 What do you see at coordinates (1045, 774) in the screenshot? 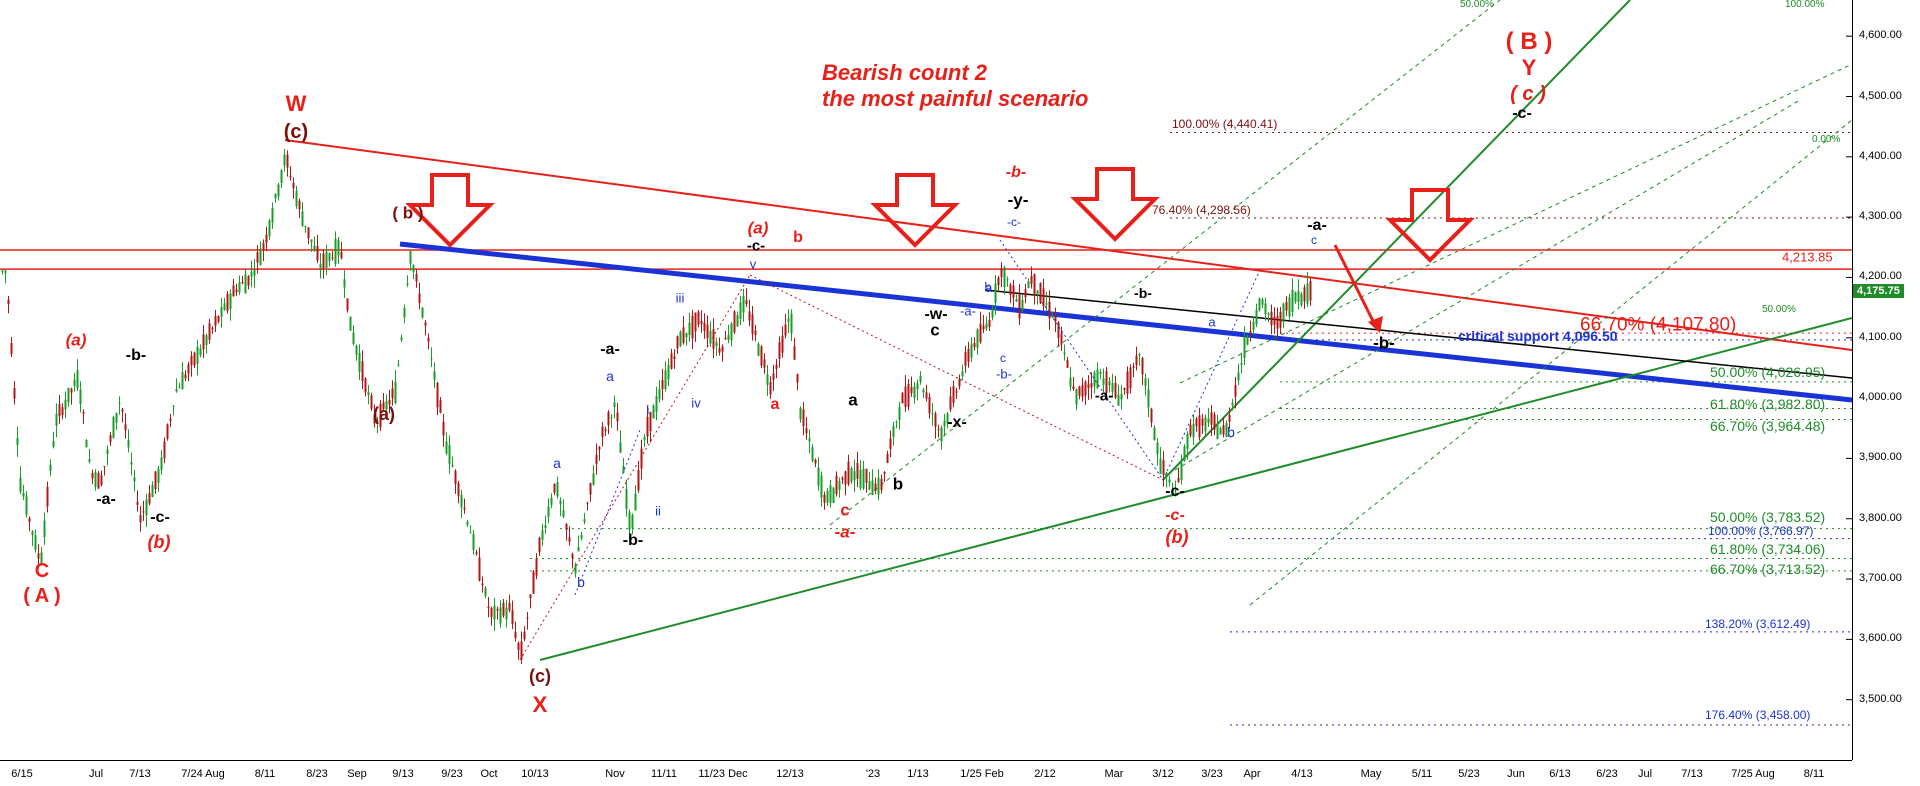
I see `date-tick-label: 2/12` at bounding box center [1045, 774].